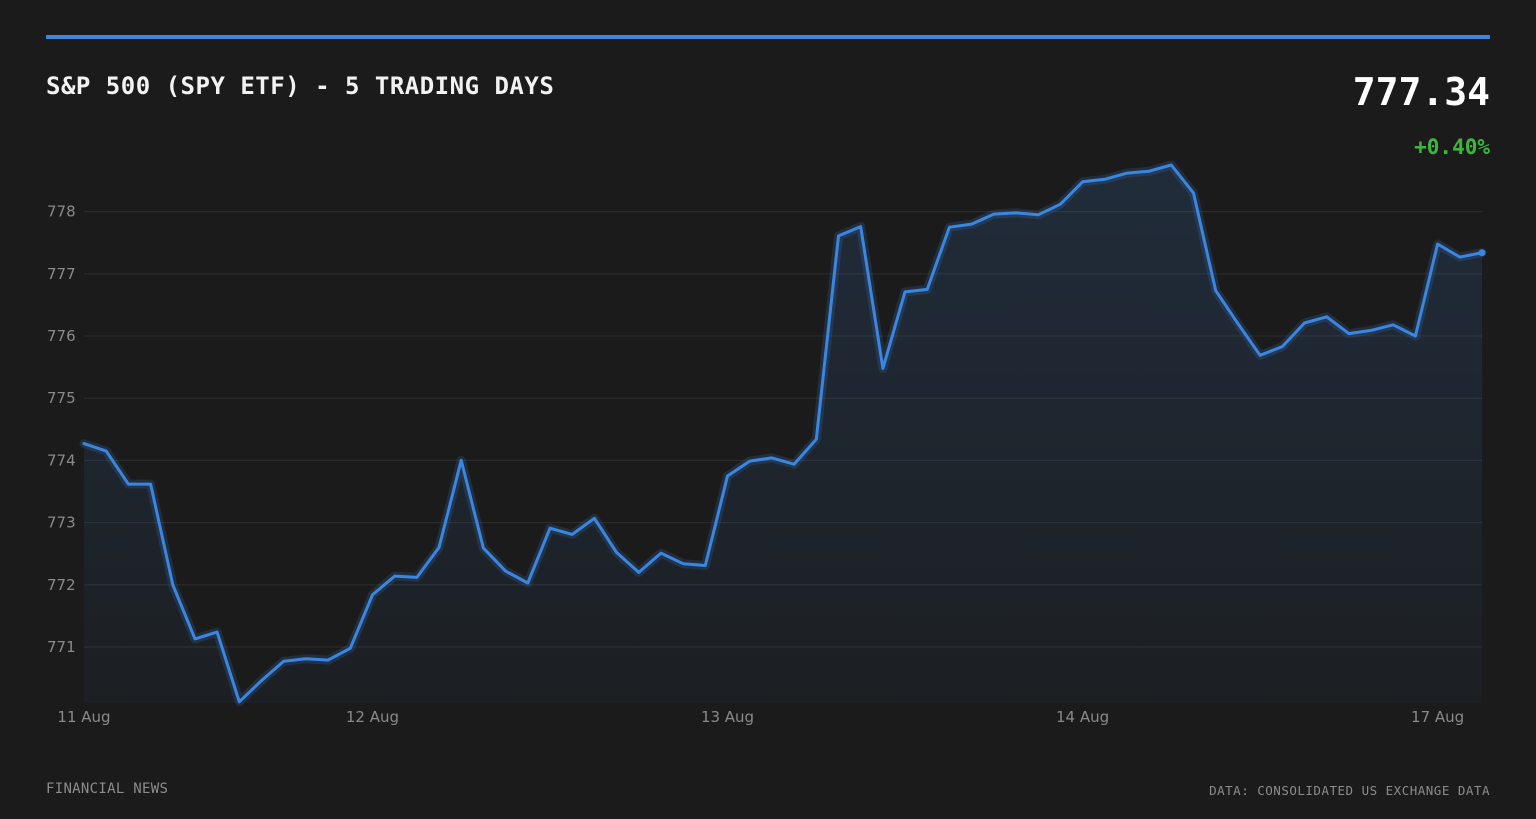 This screenshot has width=1536, height=819. What do you see at coordinates (300, 86) in the screenshot?
I see `chart-title: S&P 500 (SPY ETF) - 5 TRADING DAYS` at bounding box center [300, 86].